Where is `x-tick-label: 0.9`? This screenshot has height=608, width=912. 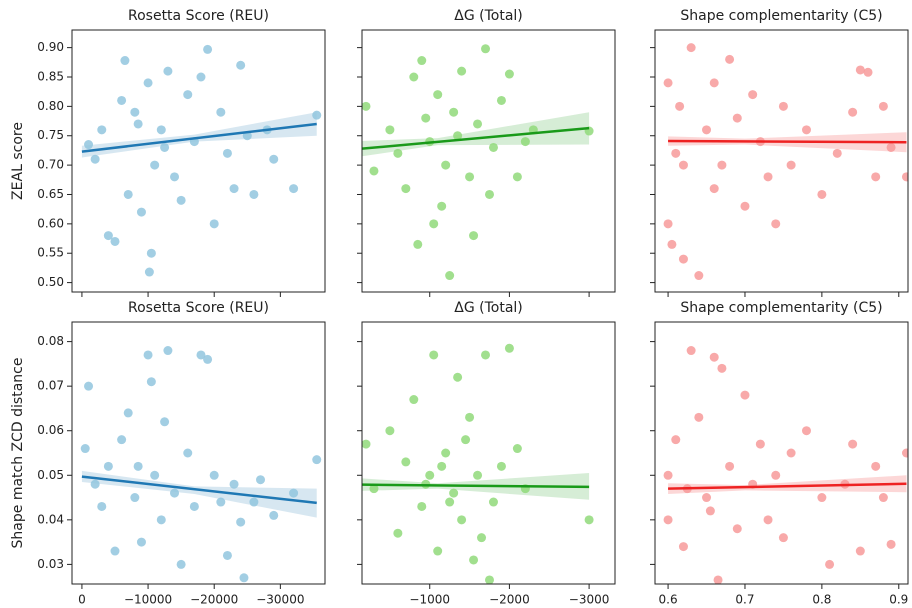 x-tick-label: 0.9 is located at coordinates (898, 600).